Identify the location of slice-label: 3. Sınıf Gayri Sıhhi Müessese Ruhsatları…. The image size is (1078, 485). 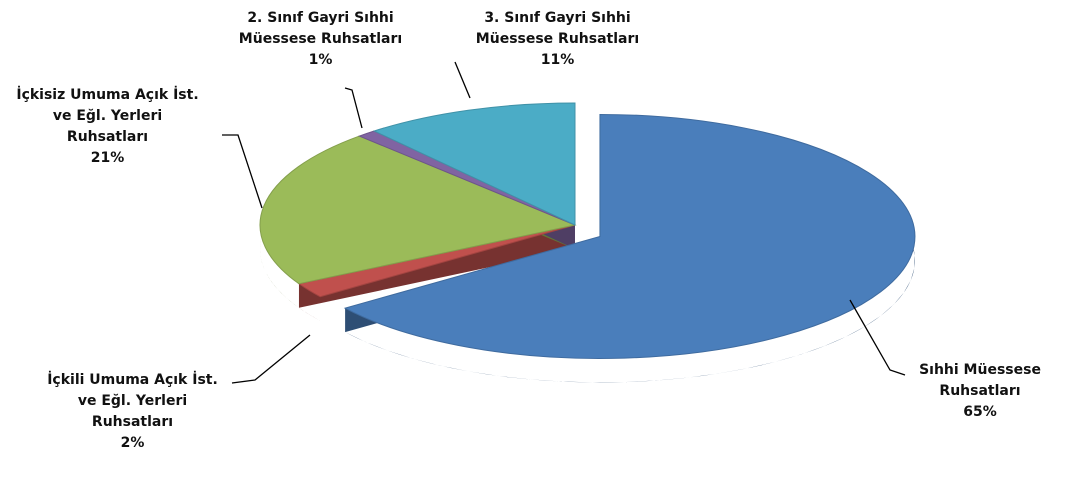
(557, 39).